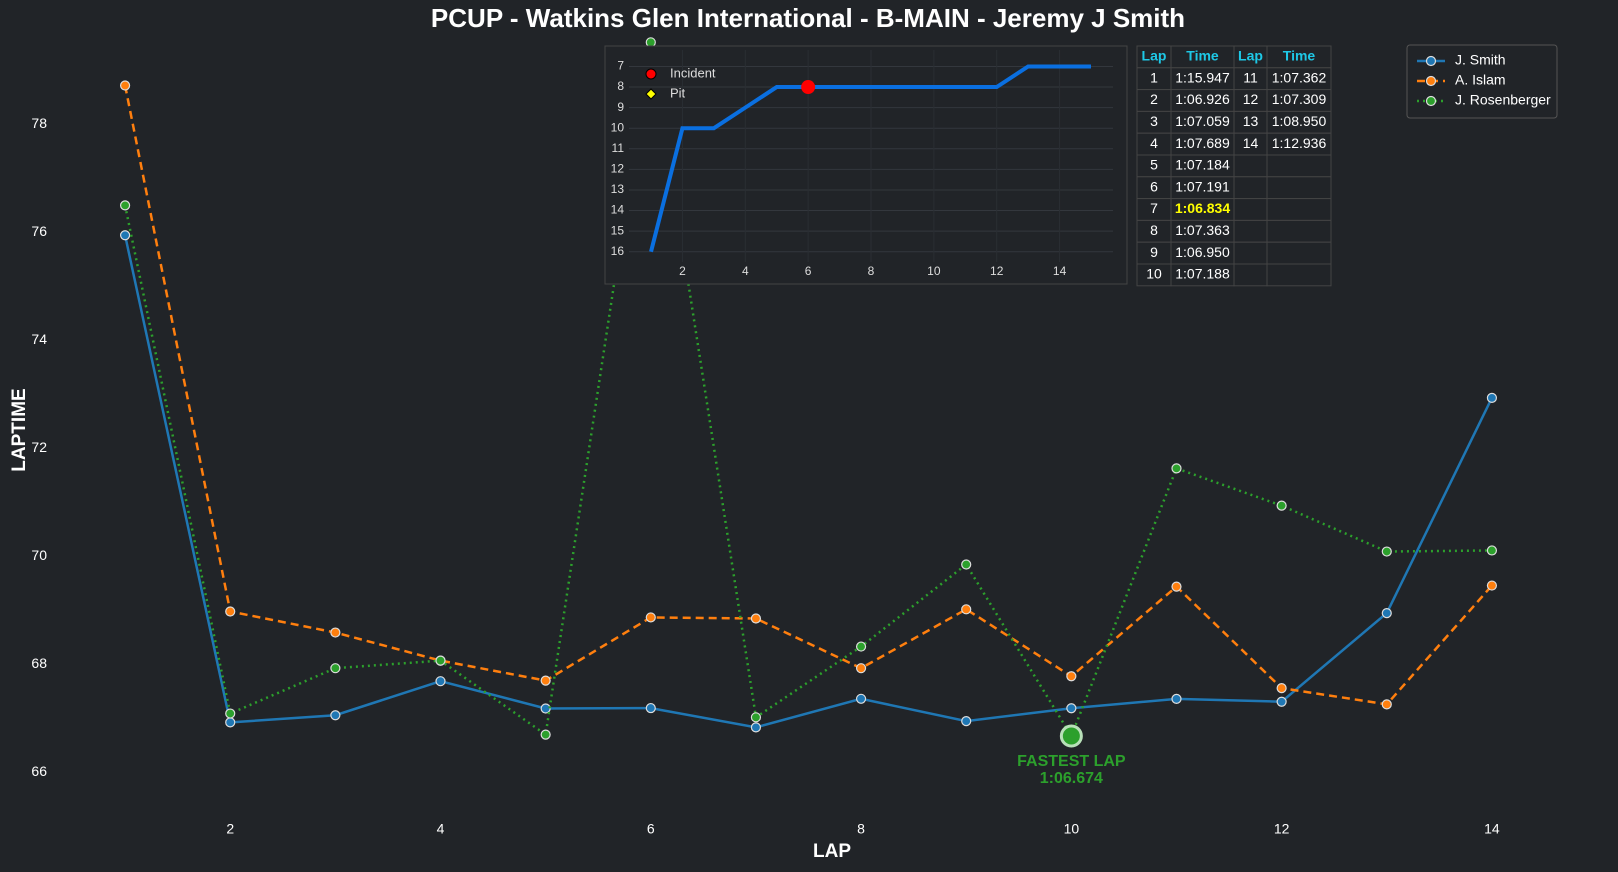 The height and width of the screenshot is (872, 1618). What do you see at coordinates (1154, 186) in the screenshot?
I see `table-cell-text: 6` at bounding box center [1154, 186].